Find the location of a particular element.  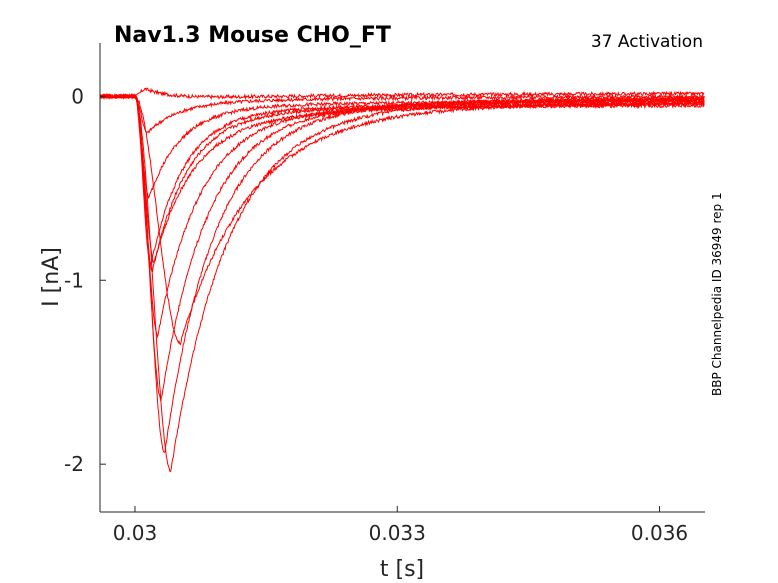

y-tick-label: 0 is located at coordinates (77, 96).